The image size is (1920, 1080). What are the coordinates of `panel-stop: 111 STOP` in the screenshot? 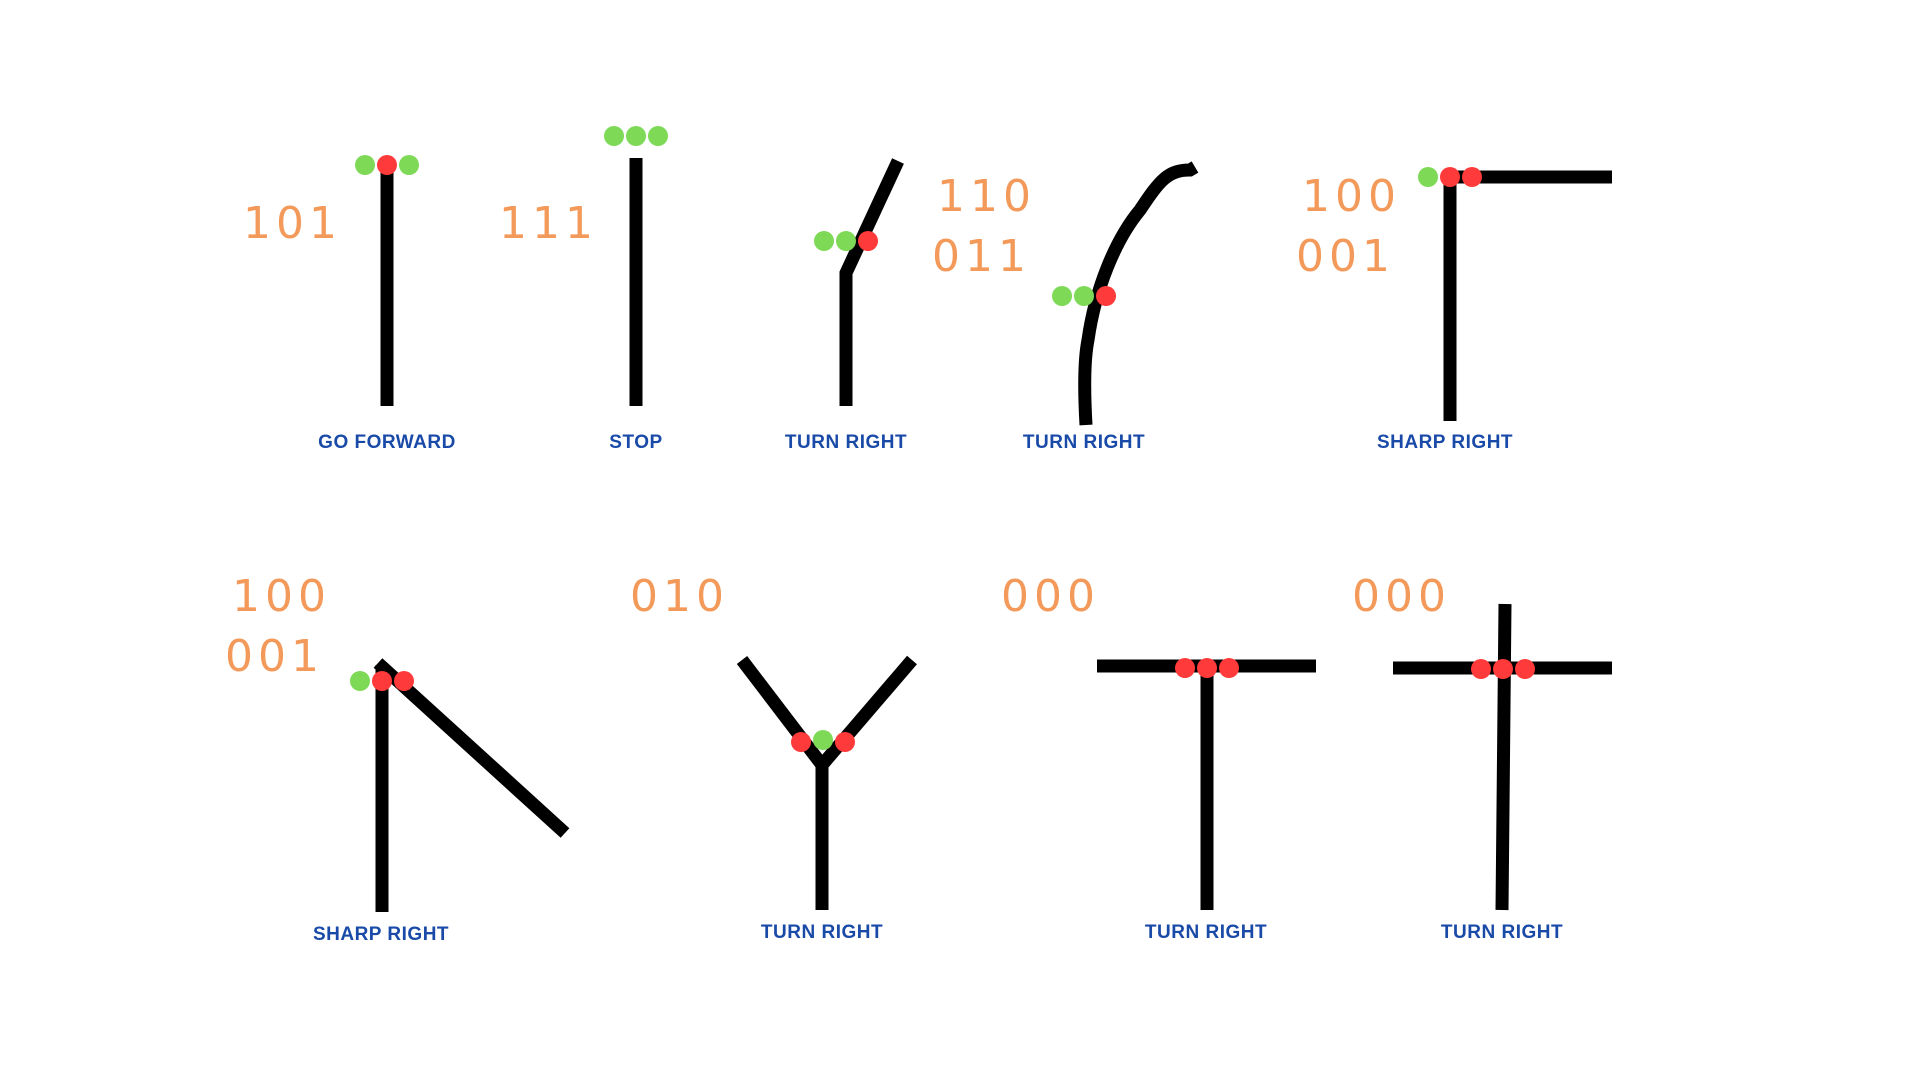 It's located at (583, 289).